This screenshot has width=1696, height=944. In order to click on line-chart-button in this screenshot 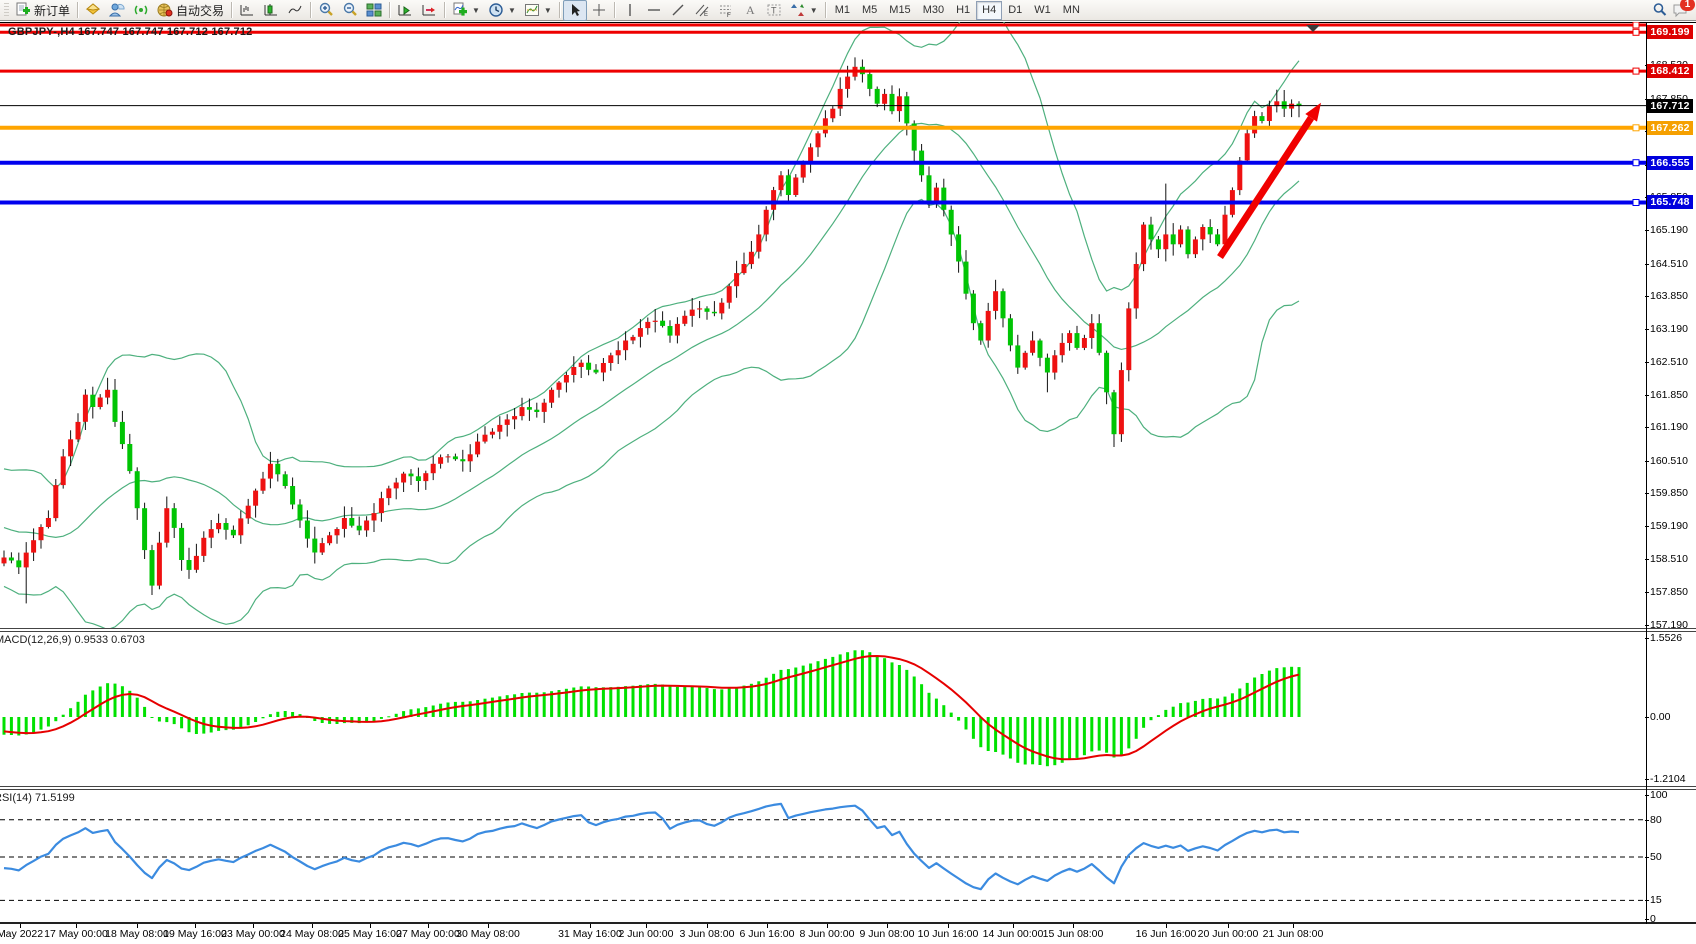, I will do `click(295, 10)`.